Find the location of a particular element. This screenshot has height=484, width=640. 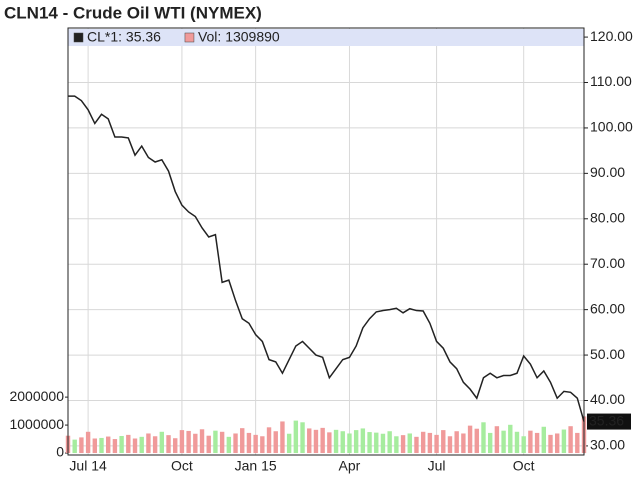

y-tick-label: 70.00 is located at coordinates (607, 263).